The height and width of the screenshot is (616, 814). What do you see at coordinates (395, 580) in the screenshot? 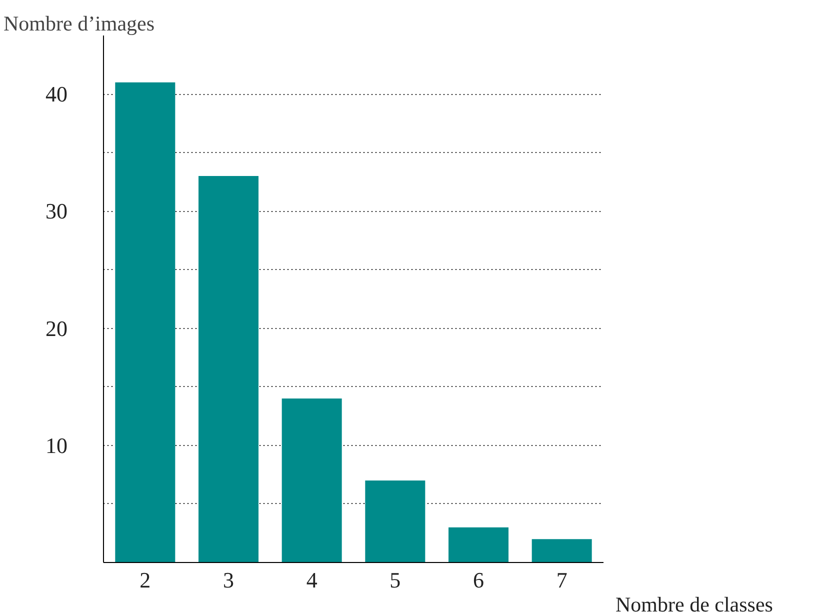
I see `x-tick-label: 5` at bounding box center [395, 580].